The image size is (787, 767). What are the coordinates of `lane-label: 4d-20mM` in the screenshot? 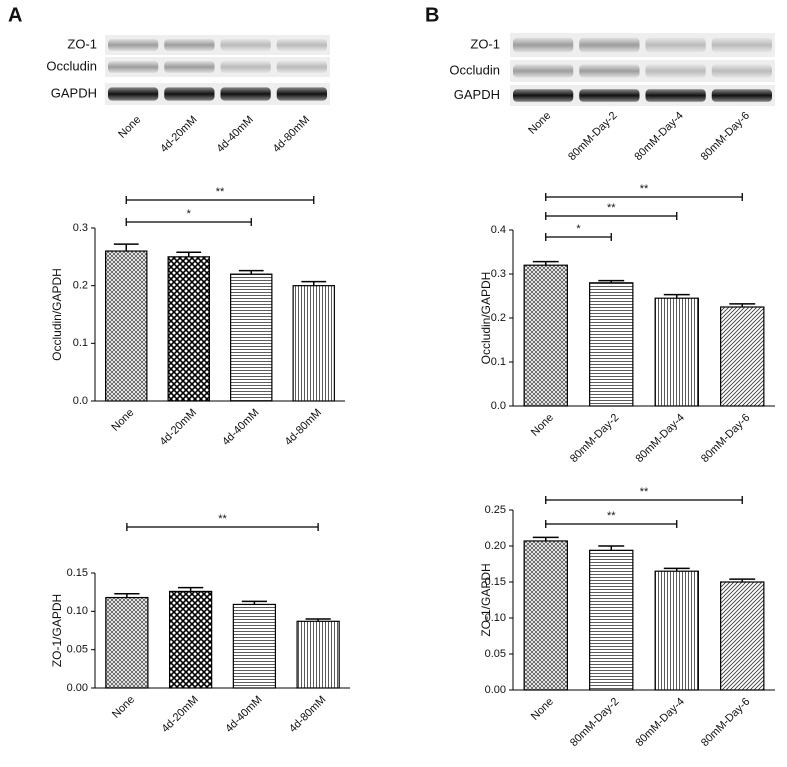 It's located at (178, 134).